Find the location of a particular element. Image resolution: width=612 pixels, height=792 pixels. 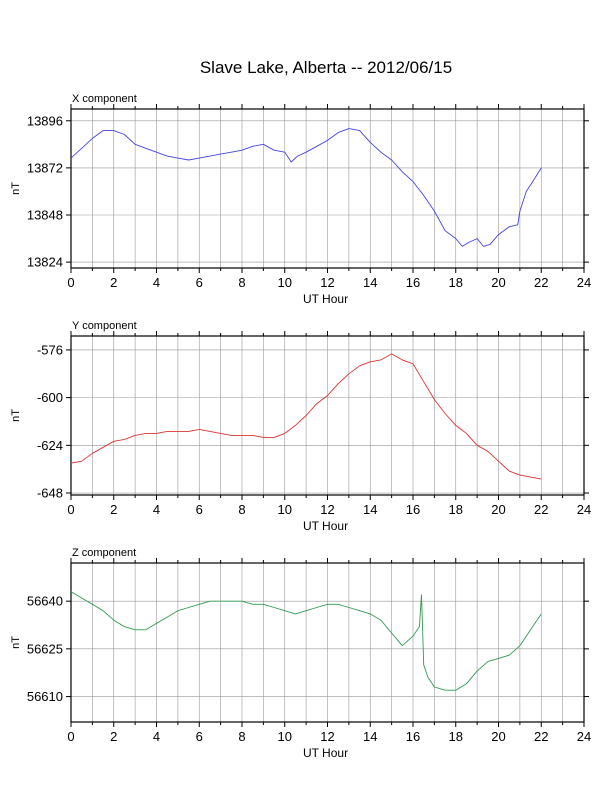

panel-0-x-tick-label: 10 is located at coordinates (285, 282).